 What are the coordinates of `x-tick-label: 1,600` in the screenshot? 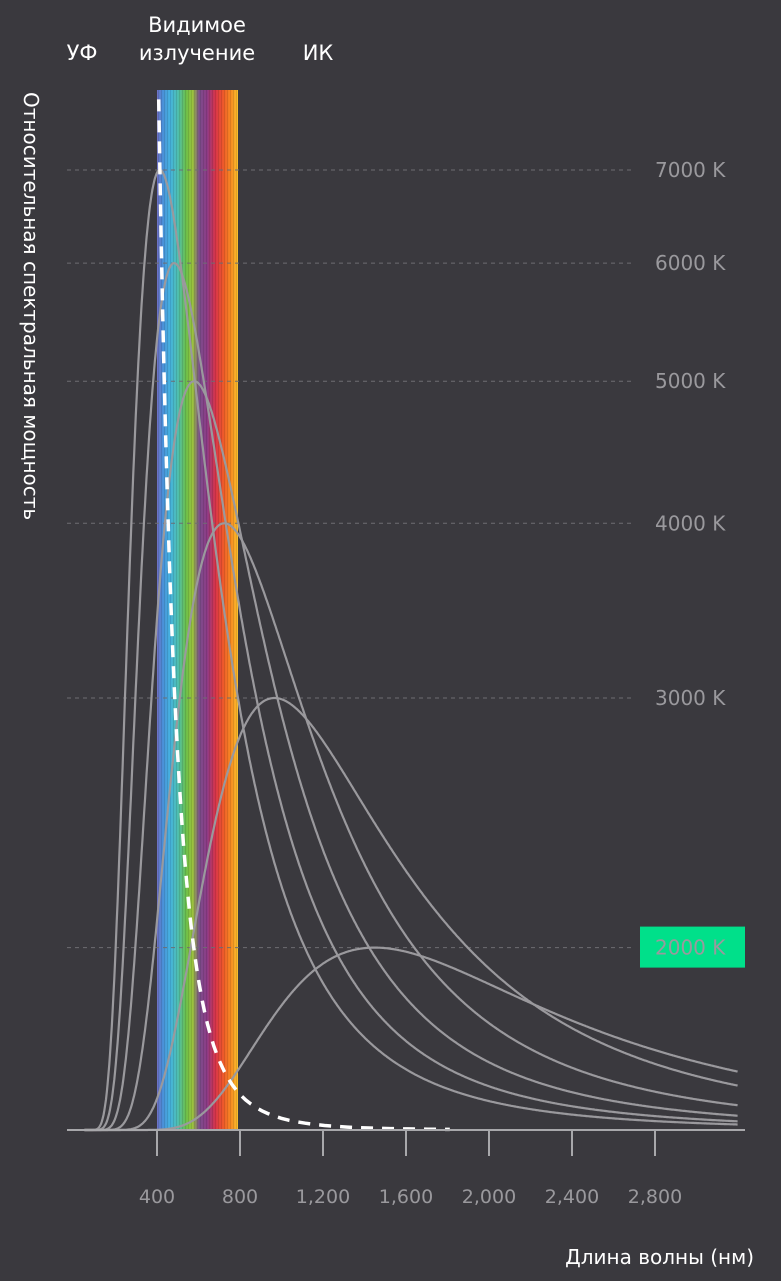 It's located at (406, 1197).